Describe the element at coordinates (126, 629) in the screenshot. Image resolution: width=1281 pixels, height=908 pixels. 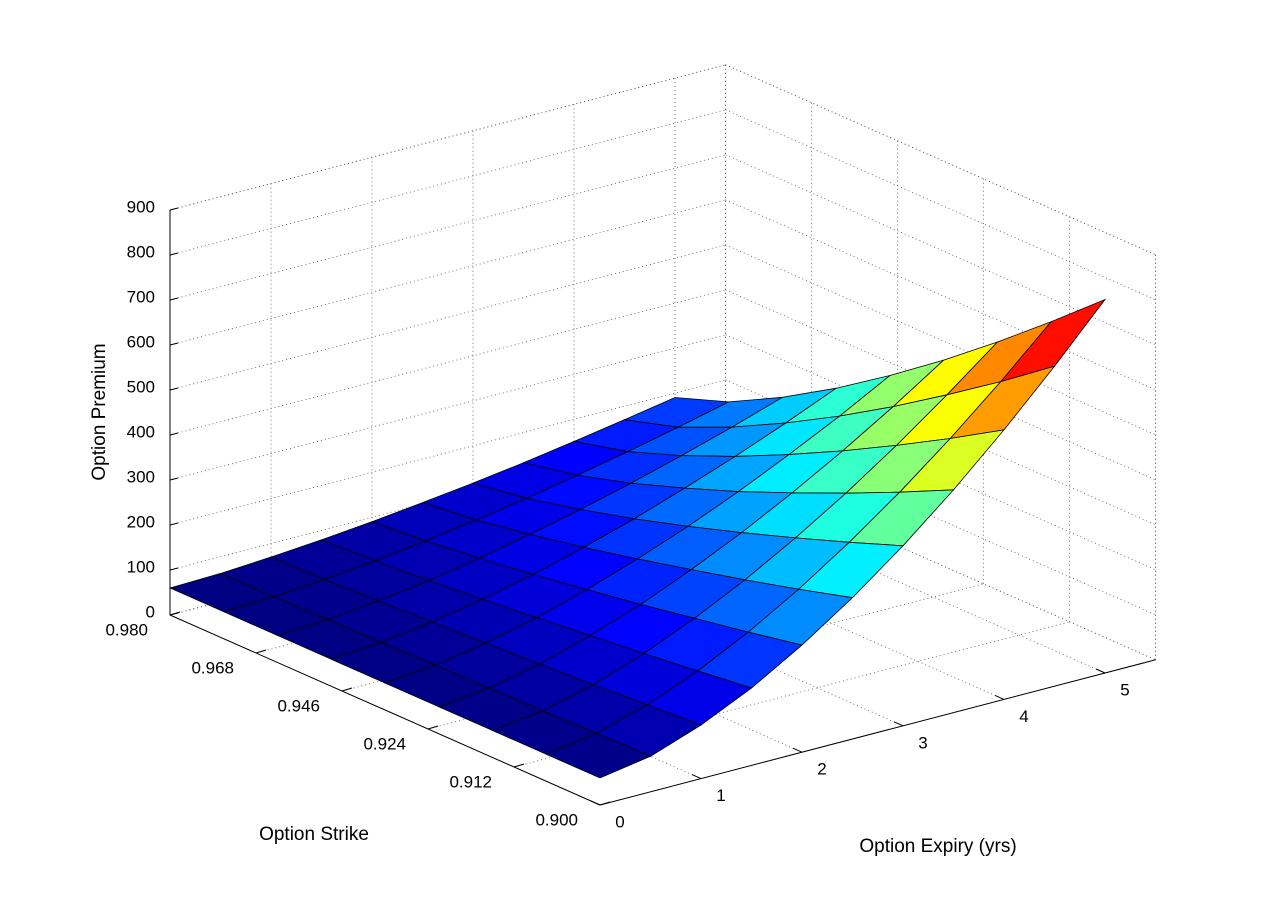
I see `y-tick-label: 0.980` at that location.